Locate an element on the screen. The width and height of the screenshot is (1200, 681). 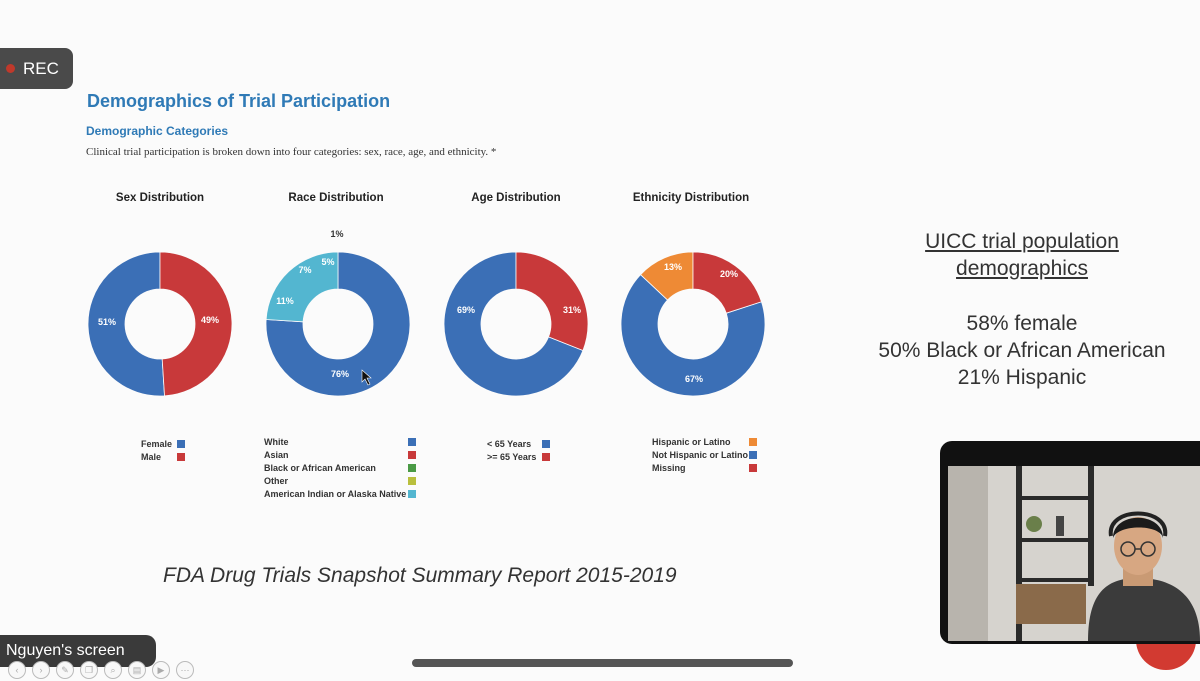
legend-item: Other is located at coordinates (342, 481).